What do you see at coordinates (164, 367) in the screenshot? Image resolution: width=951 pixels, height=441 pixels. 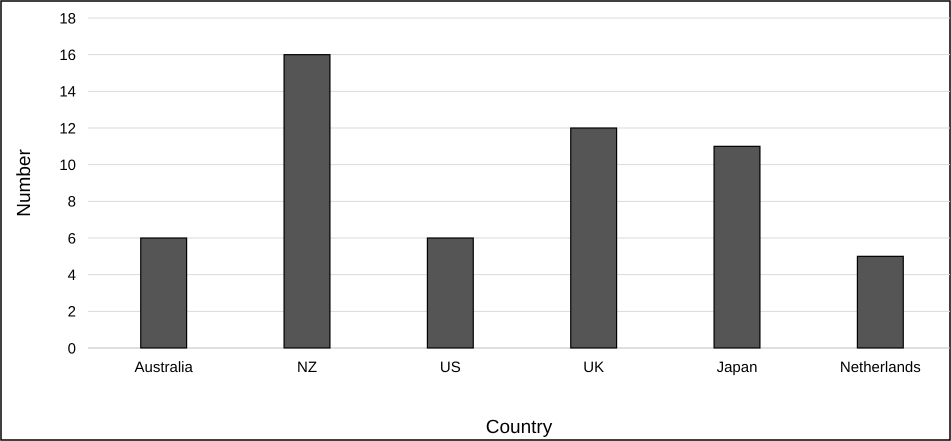 I see `x-tick-label: Australia` at bounding box center [164, 367].